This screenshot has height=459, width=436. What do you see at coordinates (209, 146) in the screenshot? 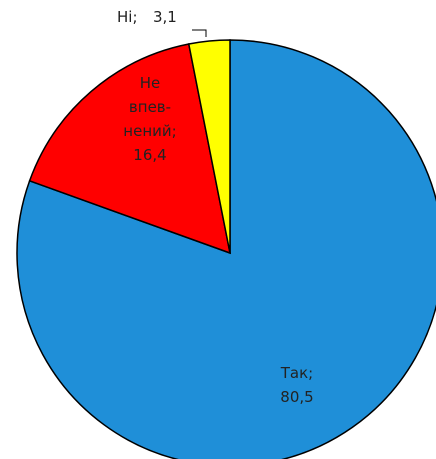
I see `pie-slice` at bounding box center [209, 146].